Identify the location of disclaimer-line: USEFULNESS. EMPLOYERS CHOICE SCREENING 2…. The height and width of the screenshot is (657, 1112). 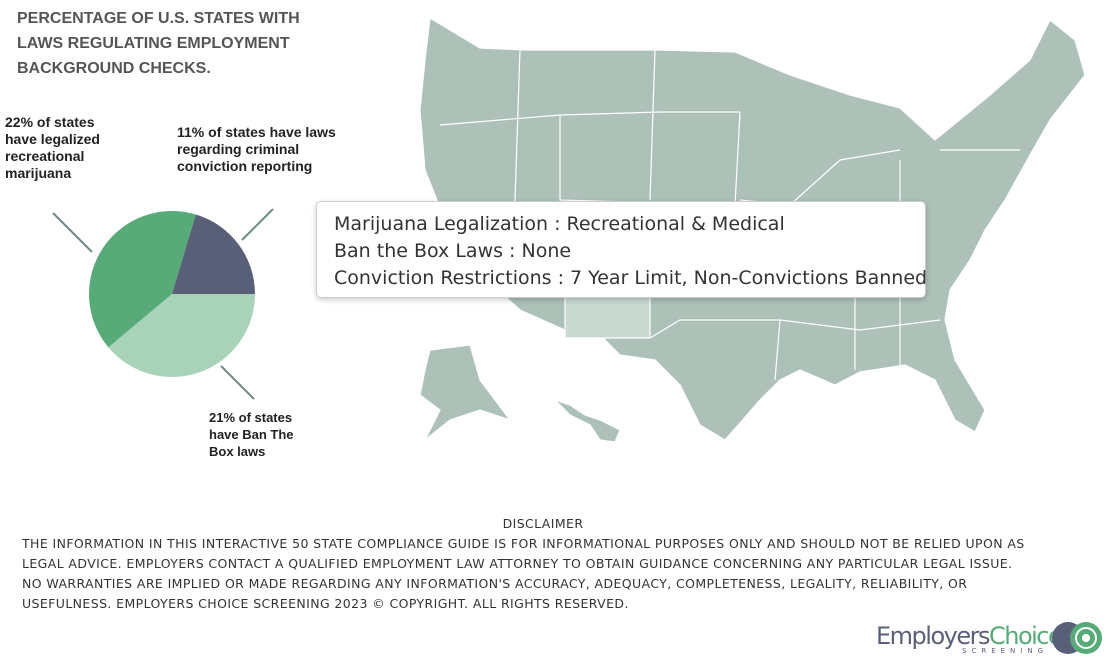
(325, 603).